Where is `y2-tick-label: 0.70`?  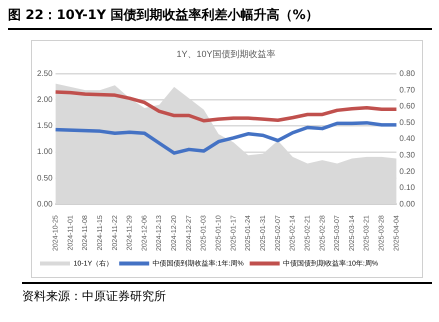 y2-tick-label: 0.70 is located at coordinates (407, 89).